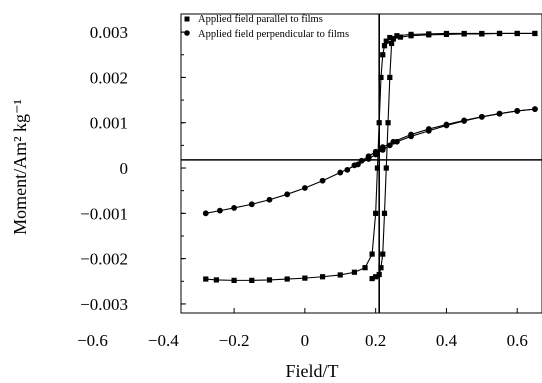 The height and width of the screenshot is (383, 542). Describe the element at coordinates (20, 167) in the screenshot. I see `y-axis-title: Moment/Am² kg⁻¹` at that location.